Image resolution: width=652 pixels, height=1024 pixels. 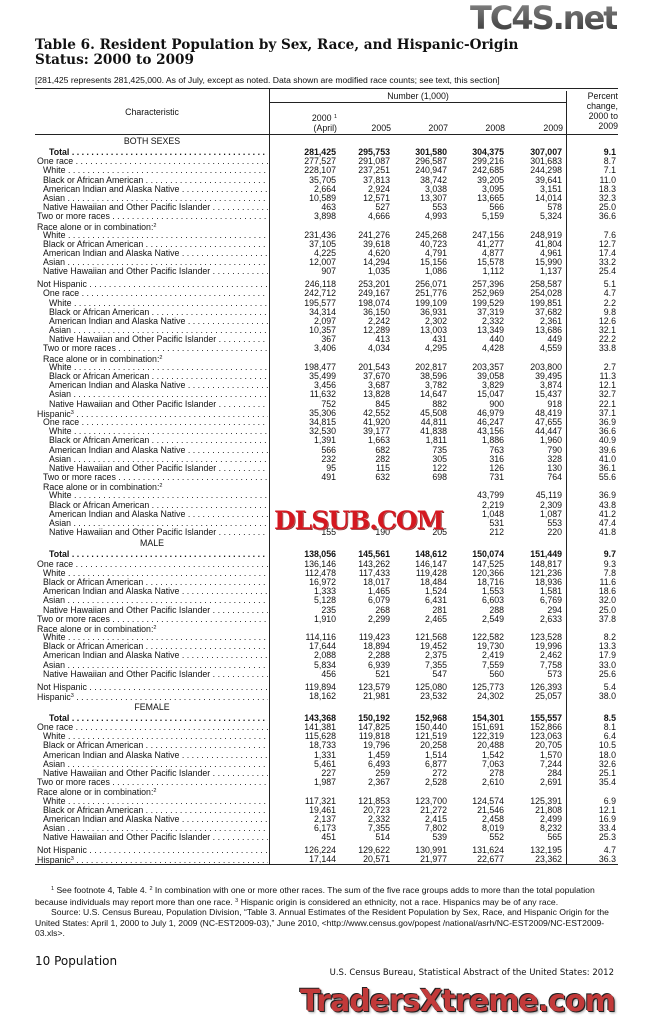 I want to click on value-cell: 13,003, so click(x=433, y=330).